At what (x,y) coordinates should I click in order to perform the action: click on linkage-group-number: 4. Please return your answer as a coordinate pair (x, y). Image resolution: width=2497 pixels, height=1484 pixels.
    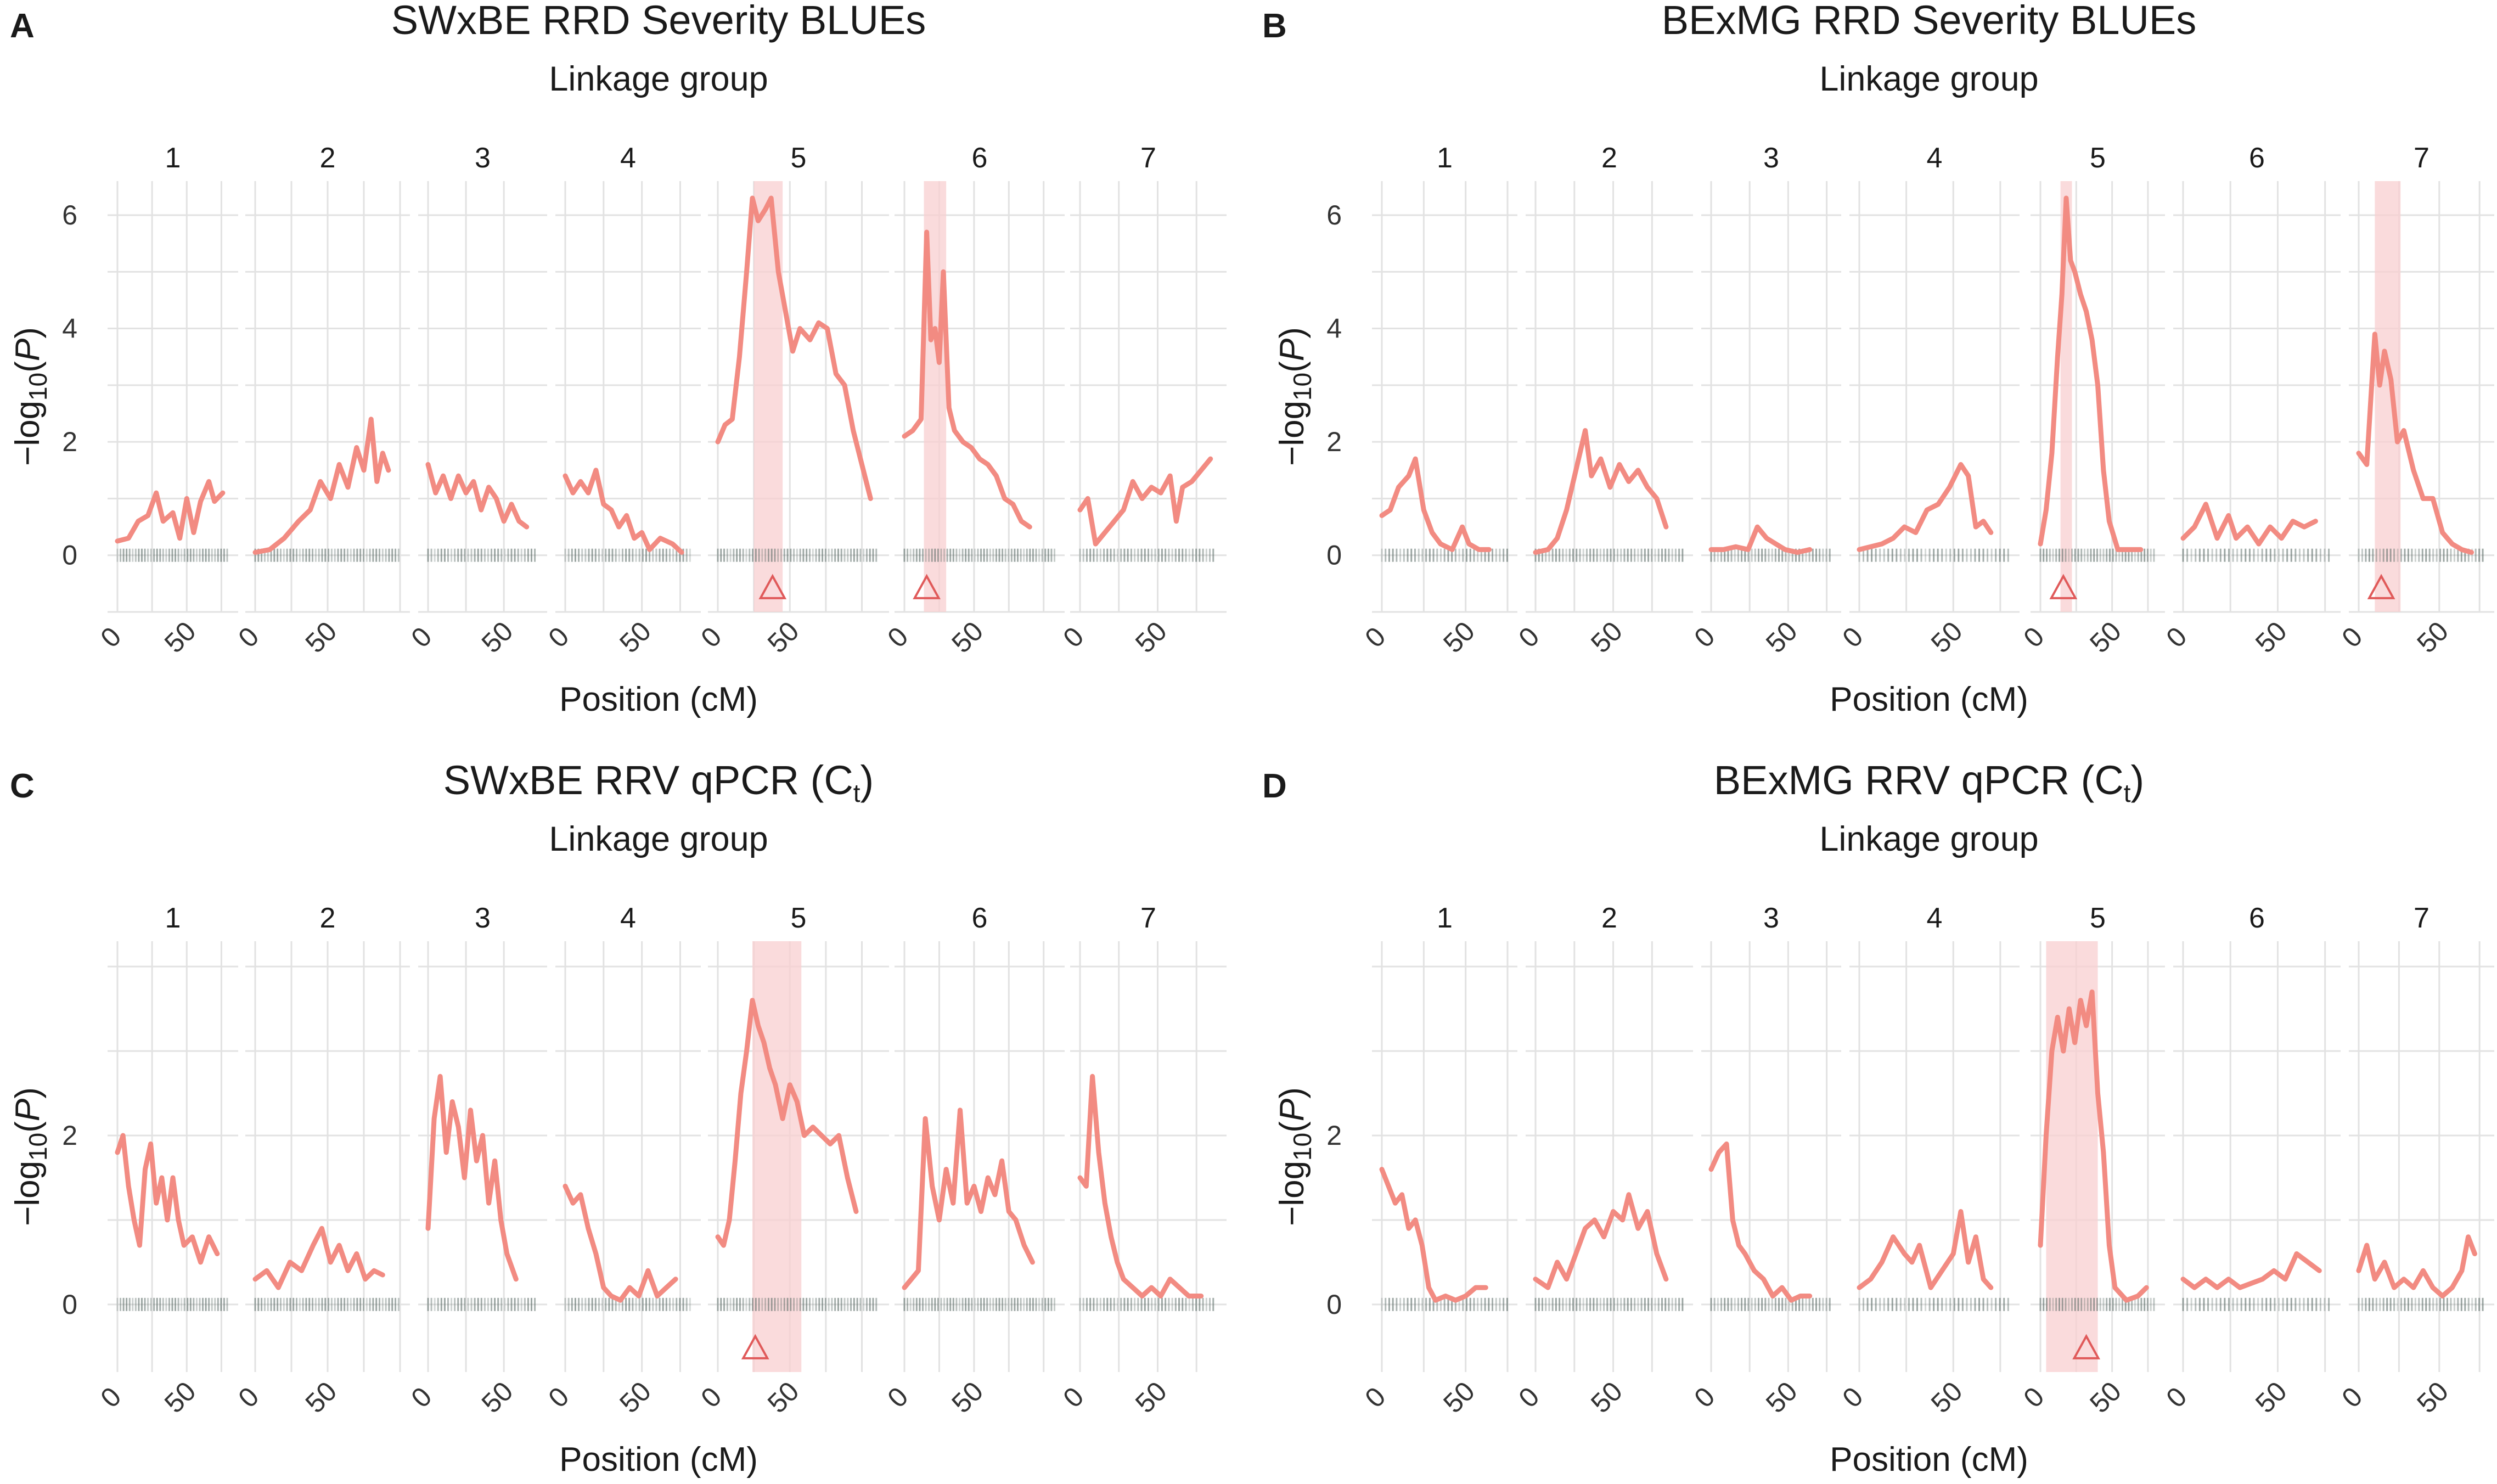
    Looking at the image, I should click on (628, 918).